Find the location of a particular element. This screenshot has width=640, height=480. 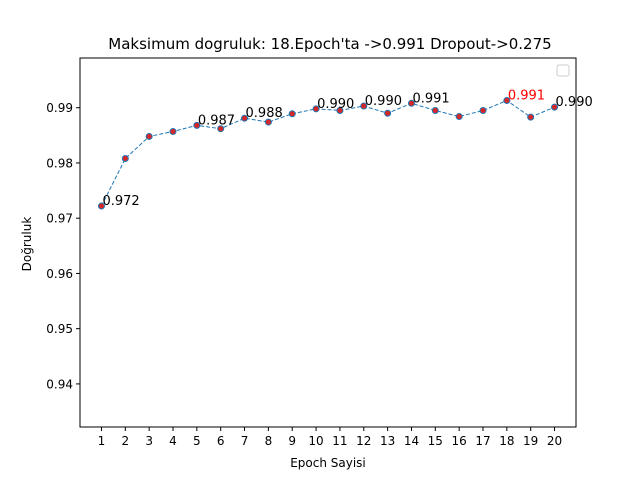

x-tick-label: 9 is located at coordinates (292, 441).